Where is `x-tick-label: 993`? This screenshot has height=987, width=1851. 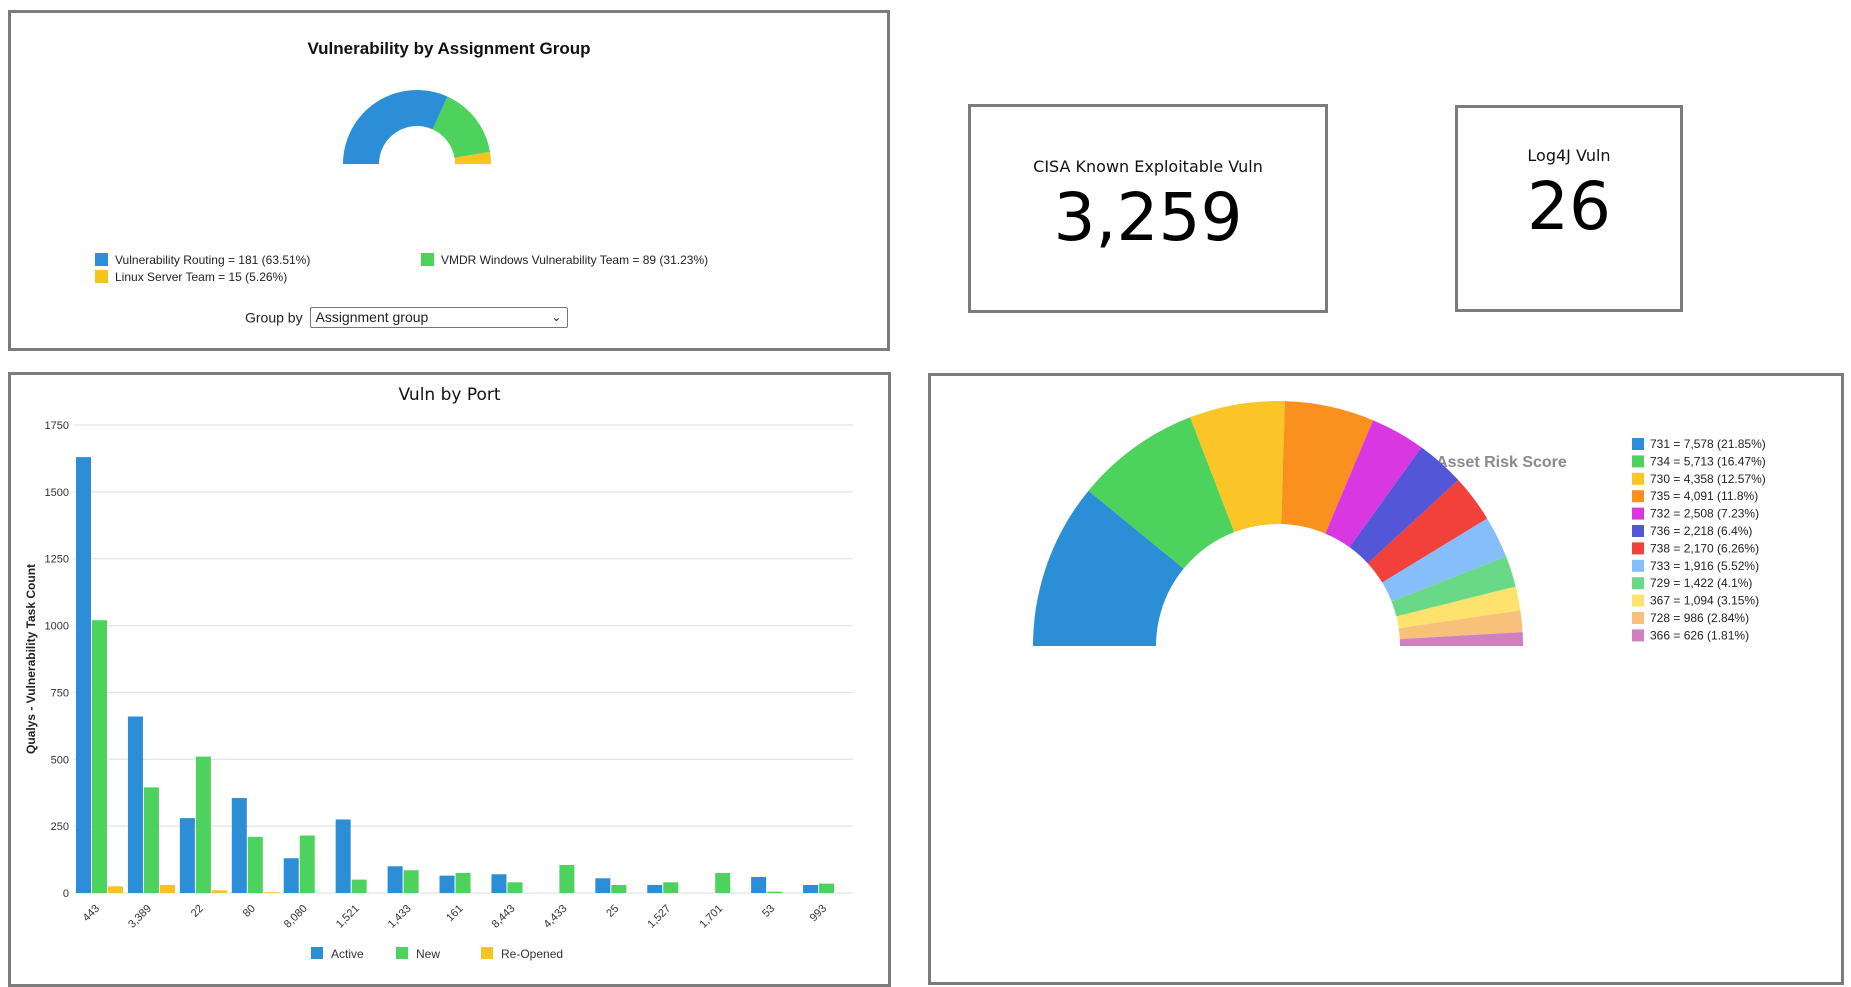 x-tick-label: 993 is located at coordinates (818, 913).